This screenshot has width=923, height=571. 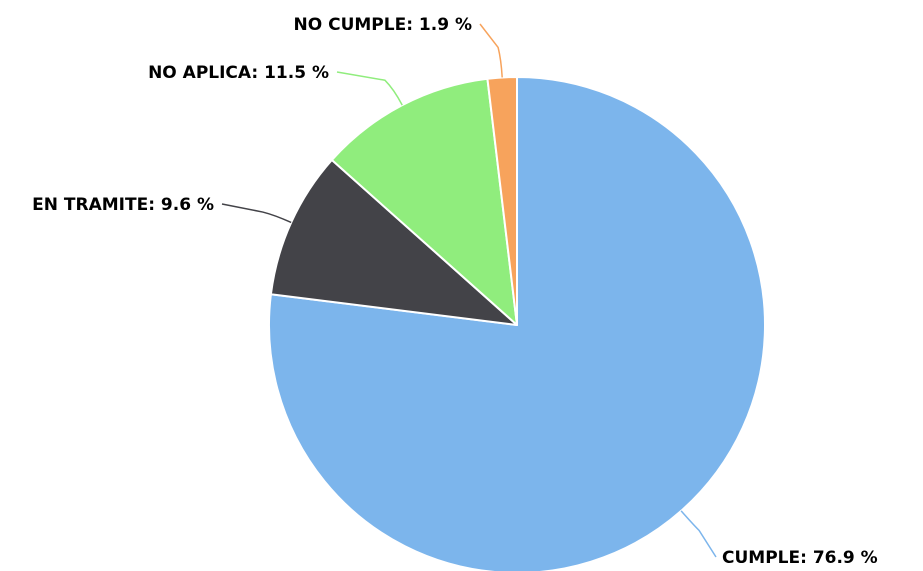 What do you see at coordinates (123, 205) in the screenshot?
I see `data-label-en-tramite: EN TRAMITE: 9.6 %` at bounding box center [123, 205].